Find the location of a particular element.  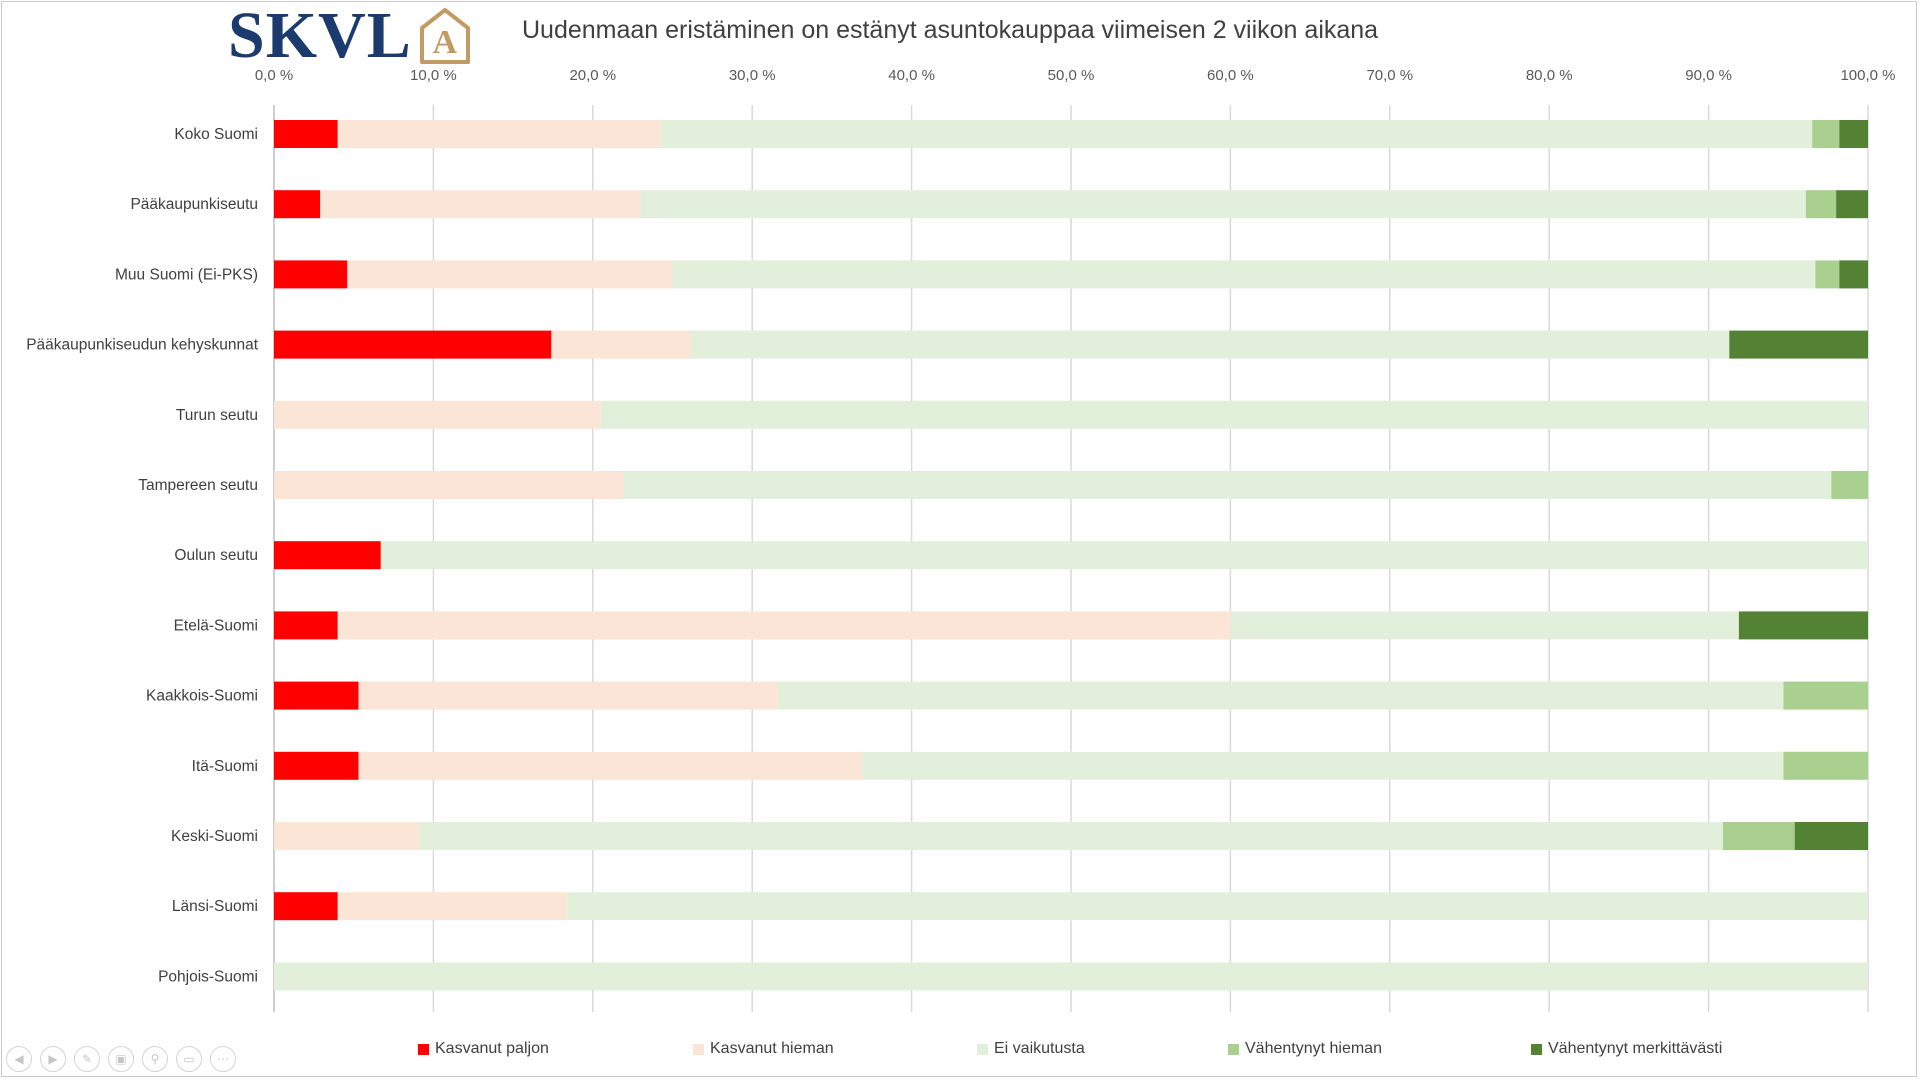

category-label: Koko Suomi is located at coordinates (216, 134).